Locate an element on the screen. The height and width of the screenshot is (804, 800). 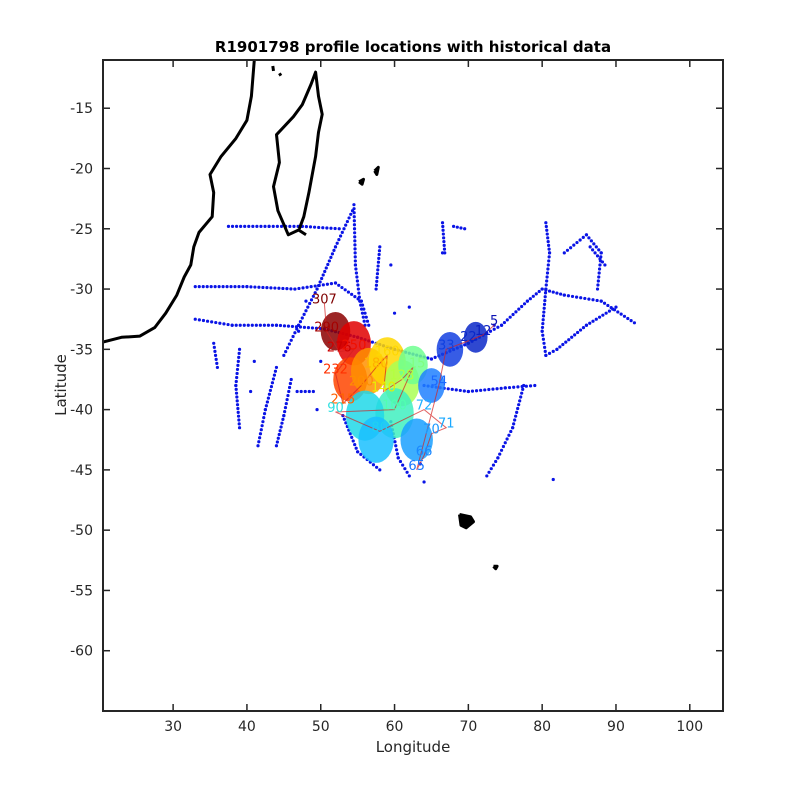
float-profile-label: 250 is located at coordinates (354, 345).